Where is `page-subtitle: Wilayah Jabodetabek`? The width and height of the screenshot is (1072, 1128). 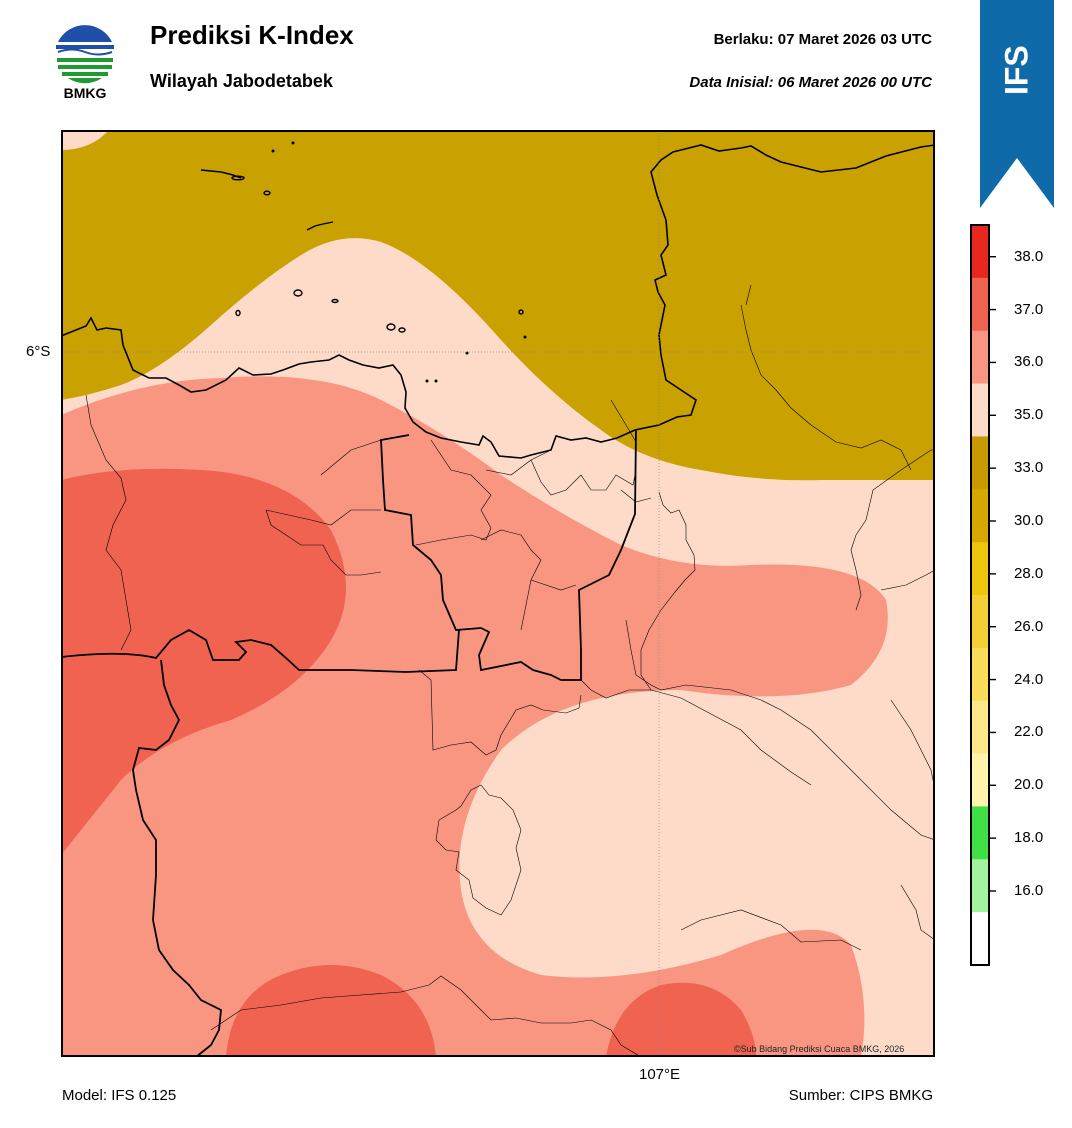 page-subtitle: Wilayah Jabodetabek is located at coordinates (241, 81).